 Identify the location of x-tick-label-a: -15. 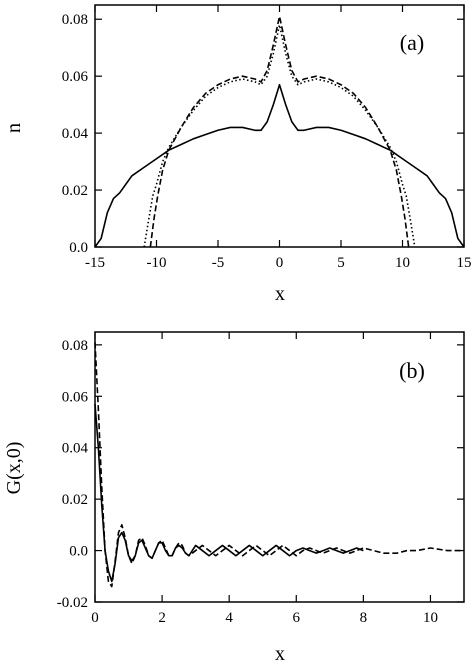
(95, 263).